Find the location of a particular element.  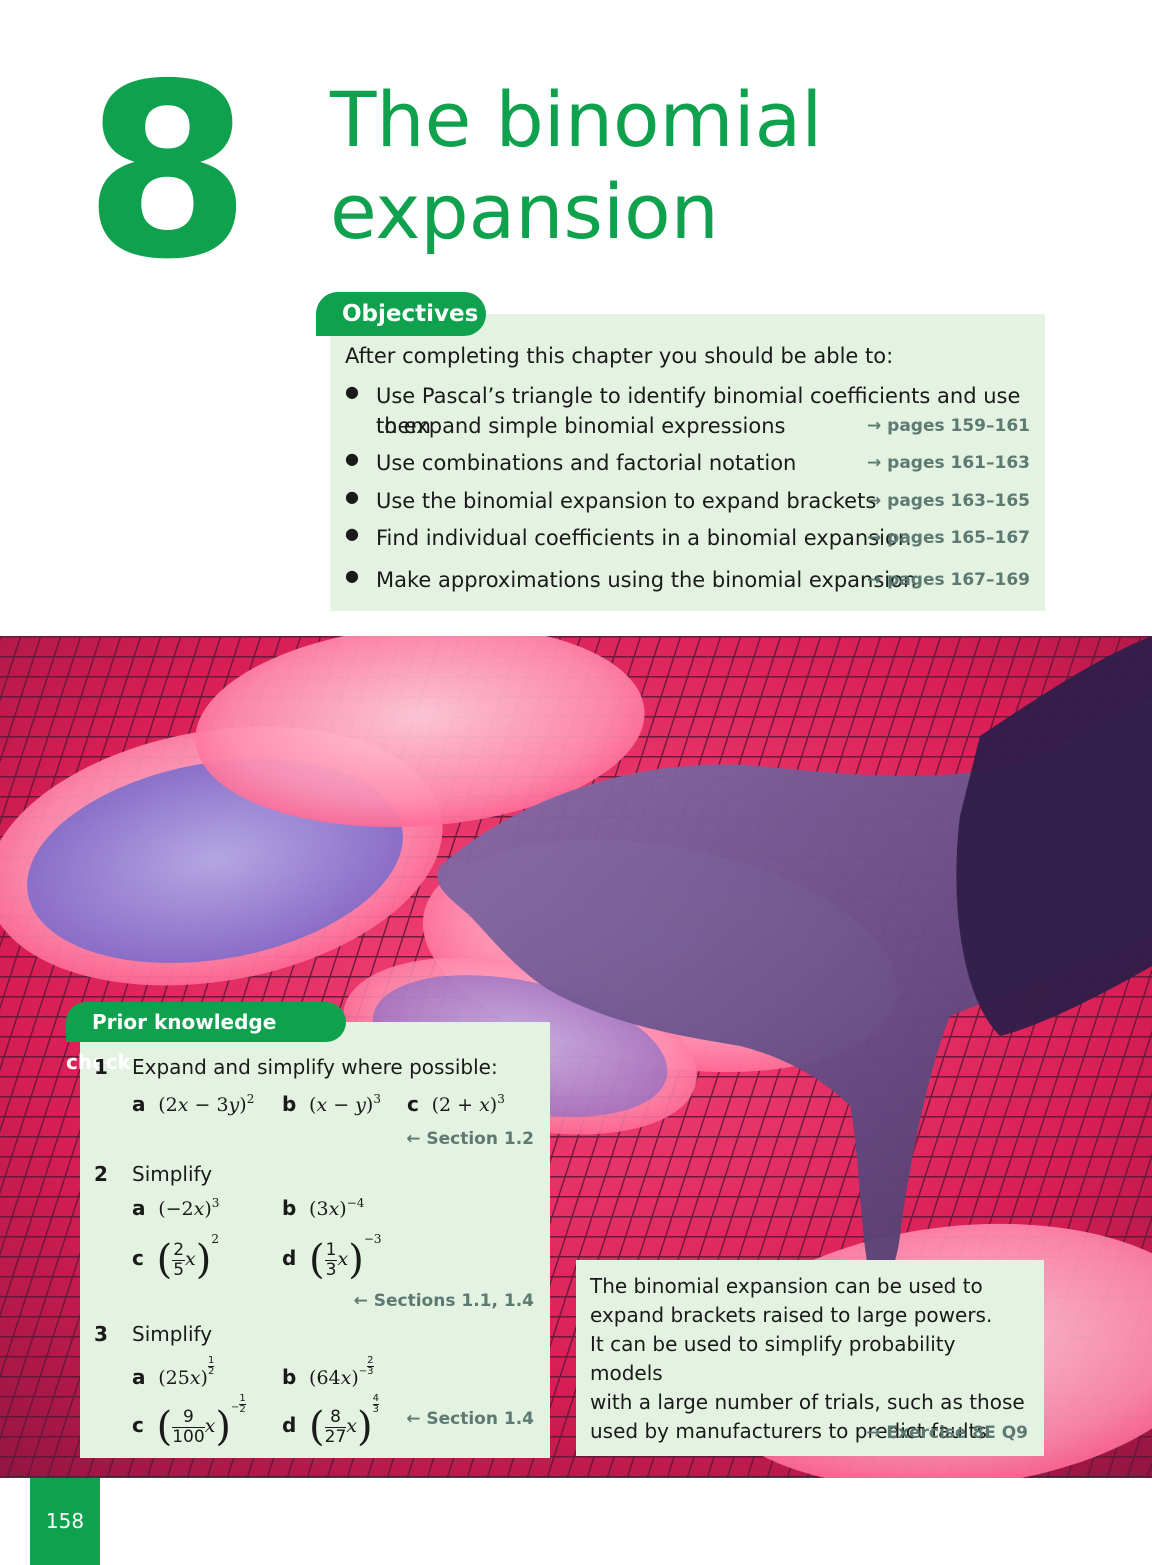

question-number: 1 is located at coordinates (101, 1067).